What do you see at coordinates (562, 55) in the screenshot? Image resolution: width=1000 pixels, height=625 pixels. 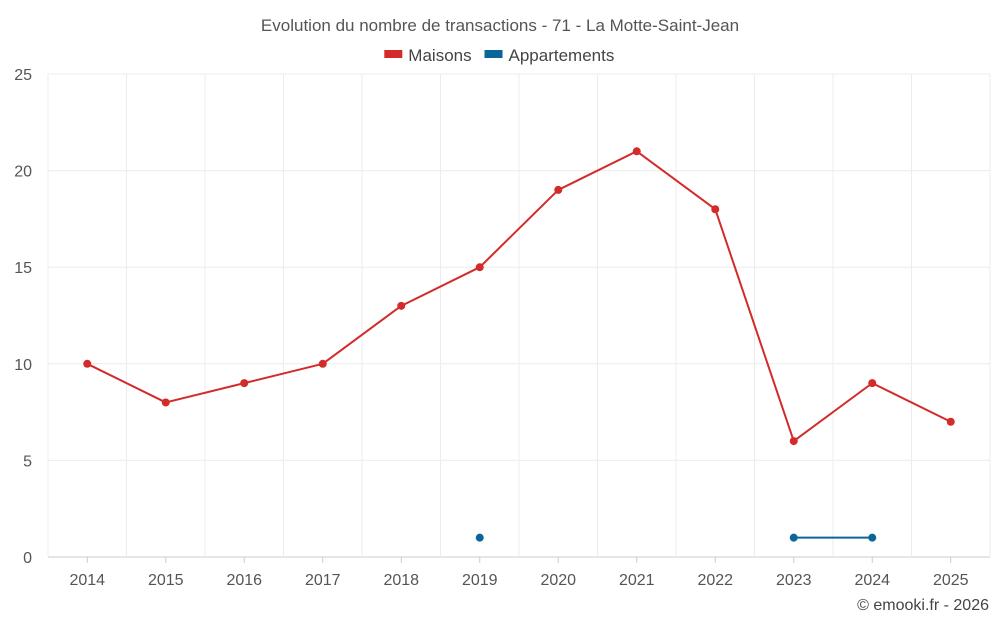 I see `legend-label-appartements: Appartements` at bounding box center [562, 55].